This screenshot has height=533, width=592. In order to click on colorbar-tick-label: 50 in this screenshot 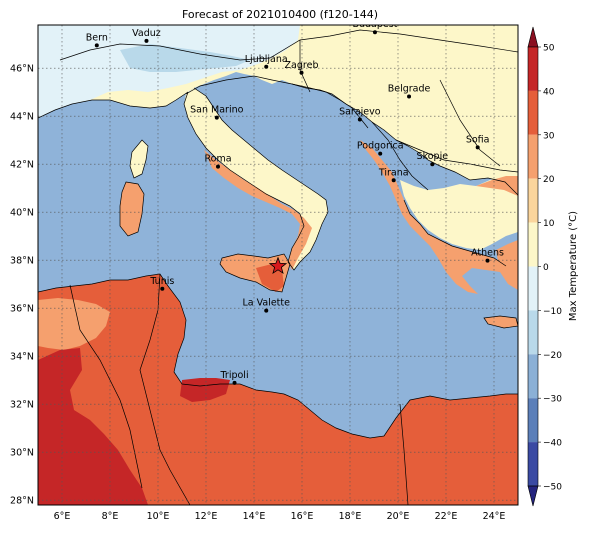, I will do `click(549, 49)`.